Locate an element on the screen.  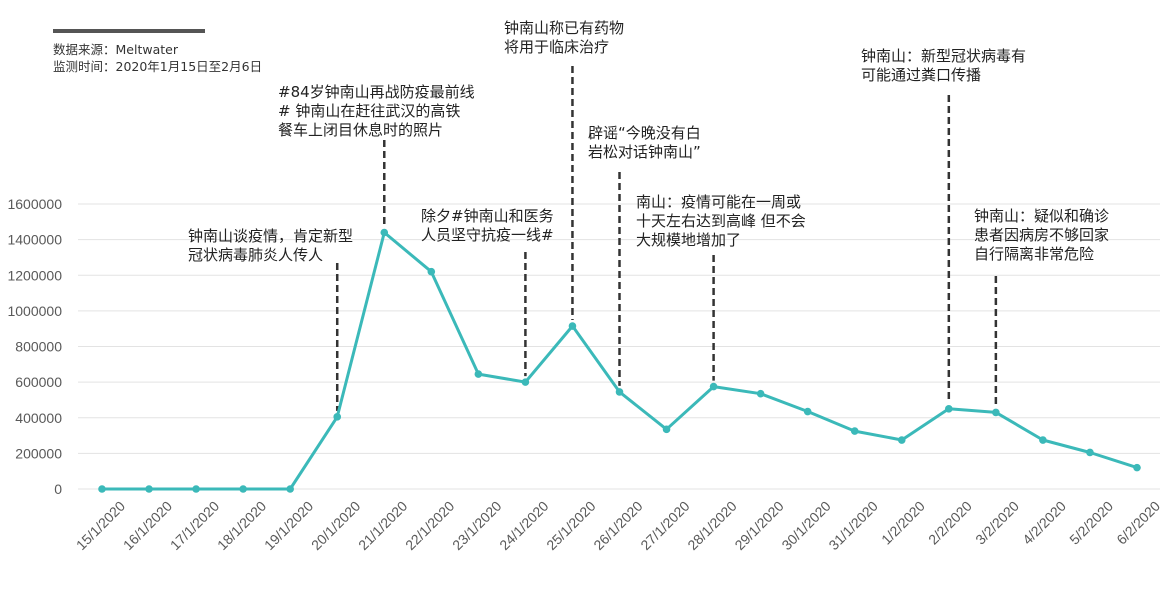
y-tick-label: 1000000 is located at coordinates (34, 311).